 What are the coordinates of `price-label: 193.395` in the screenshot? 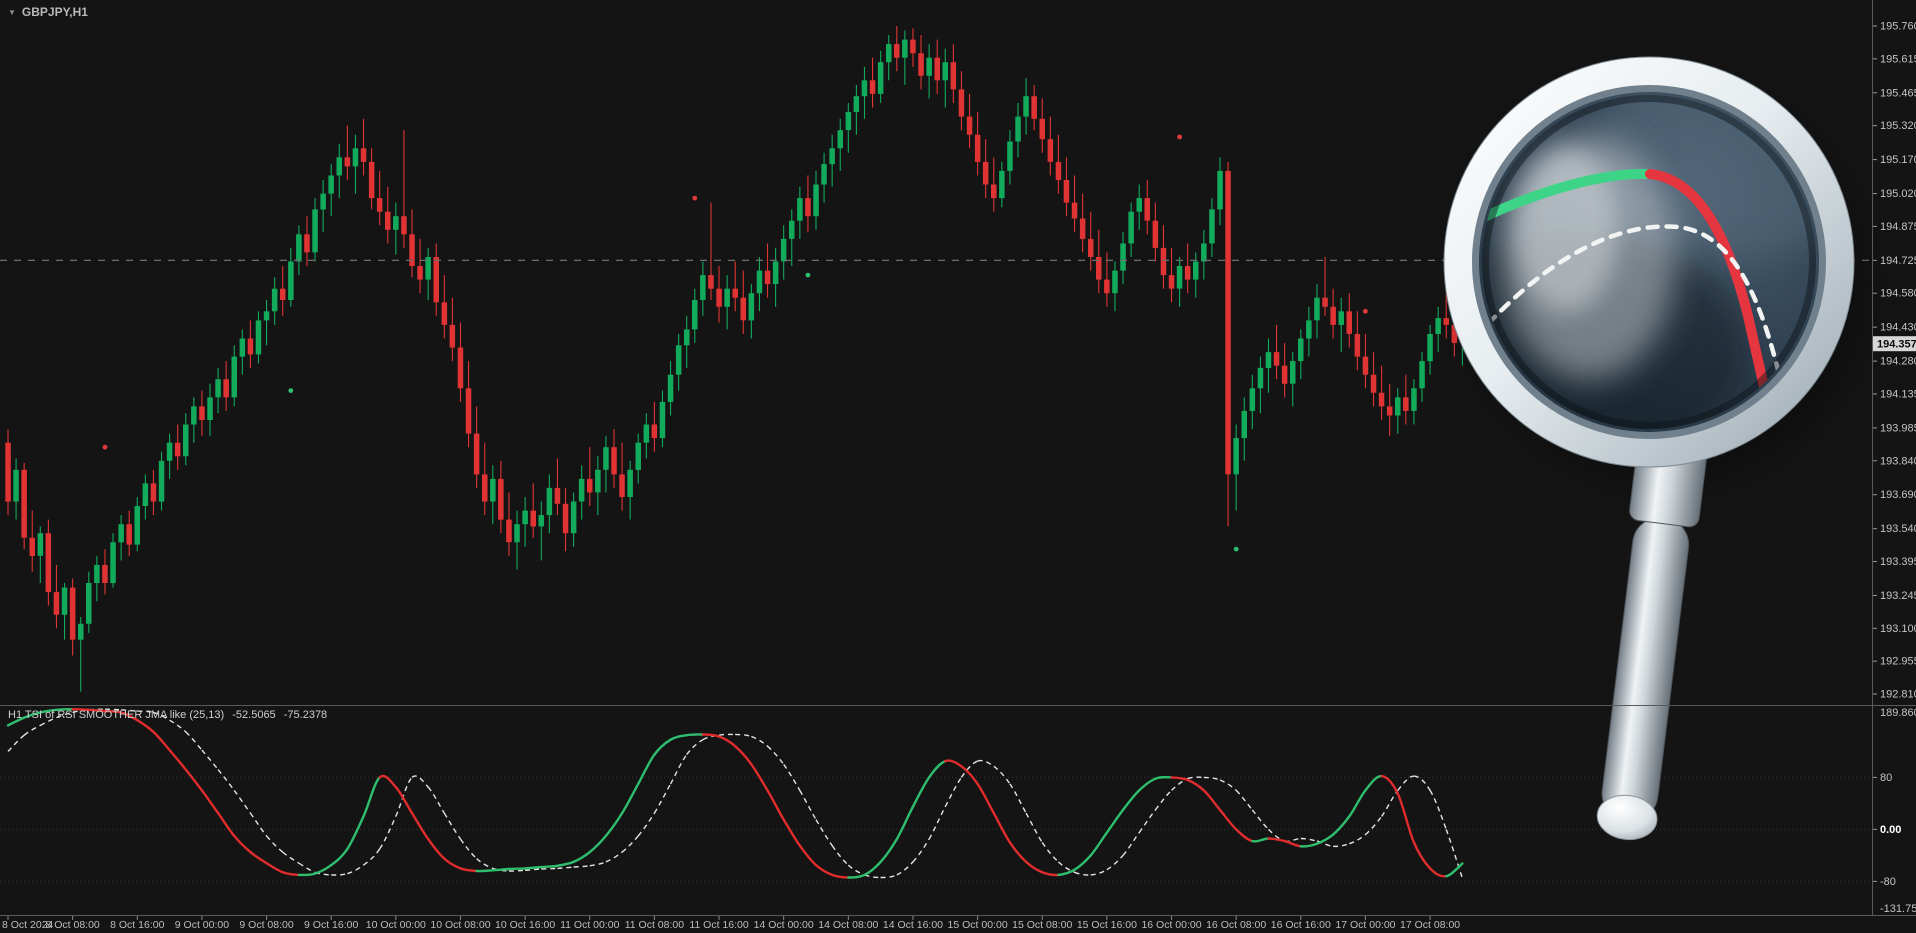 It's located at (1898, 562).